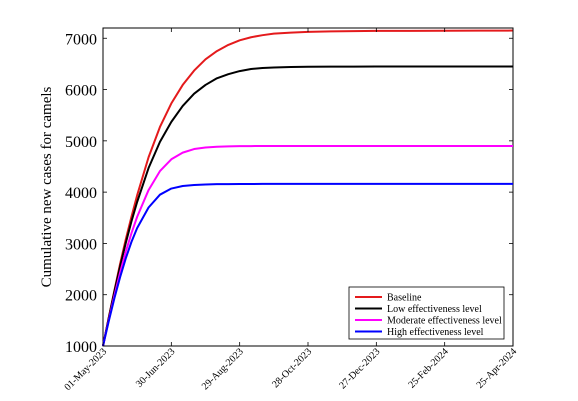 This screenshot has width=578, height=401. What do you see at coordinates (428, 368) in the screenshot?
I see `x-tick-label: 25-Feb-2024` at bounding box center [428, 368].